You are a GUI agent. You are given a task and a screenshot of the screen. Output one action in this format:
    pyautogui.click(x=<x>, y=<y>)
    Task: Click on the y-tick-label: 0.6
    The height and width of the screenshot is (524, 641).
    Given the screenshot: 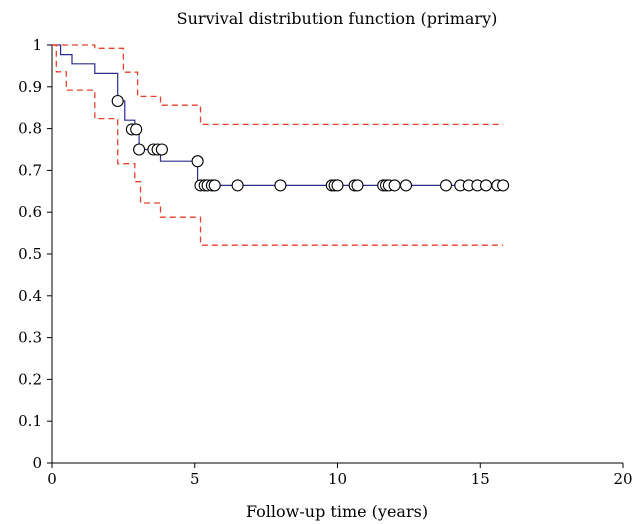 What is the action you would take?
    pyautogui.click(x=30, y=212)
    